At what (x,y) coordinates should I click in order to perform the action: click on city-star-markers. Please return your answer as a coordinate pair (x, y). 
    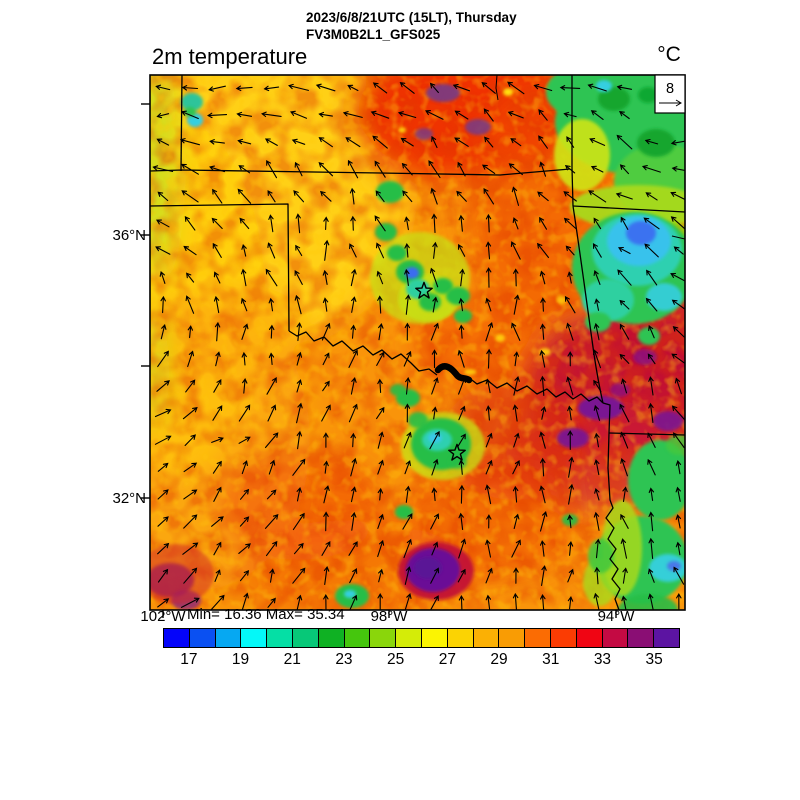
    Looking at the image, I should click on (440, 371).